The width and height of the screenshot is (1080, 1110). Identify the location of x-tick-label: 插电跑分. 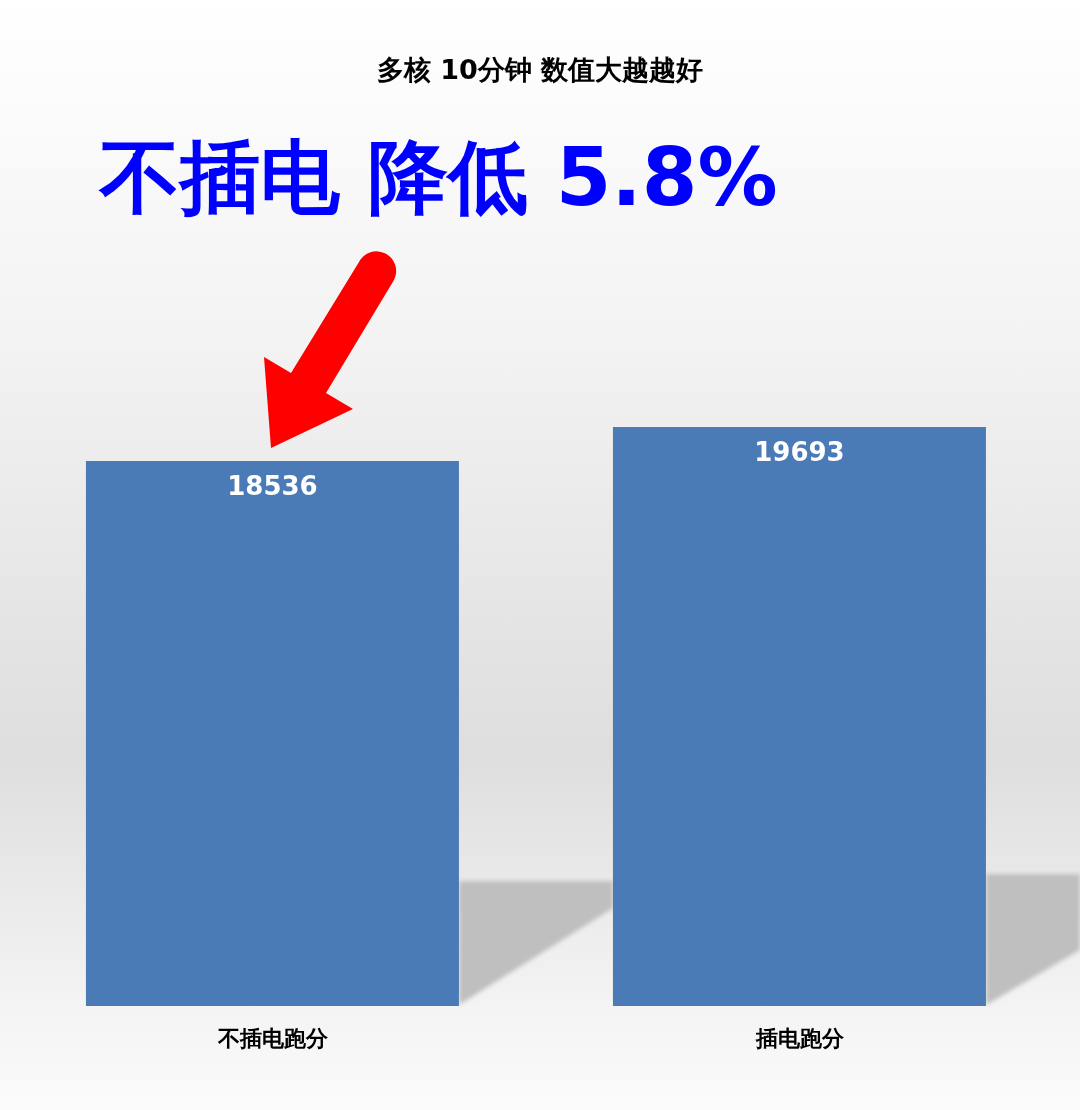
(799, 1038).